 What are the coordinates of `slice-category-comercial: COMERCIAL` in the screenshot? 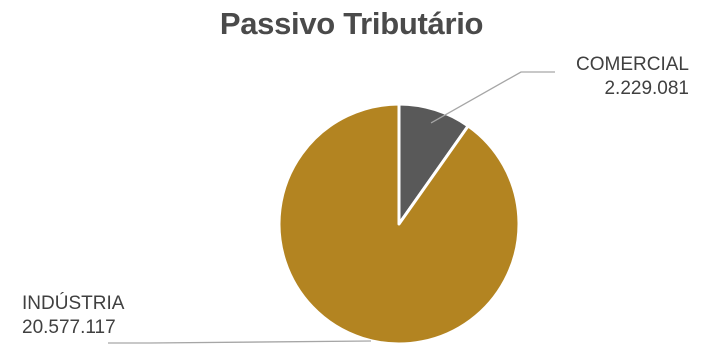 It's located at (632, 64).